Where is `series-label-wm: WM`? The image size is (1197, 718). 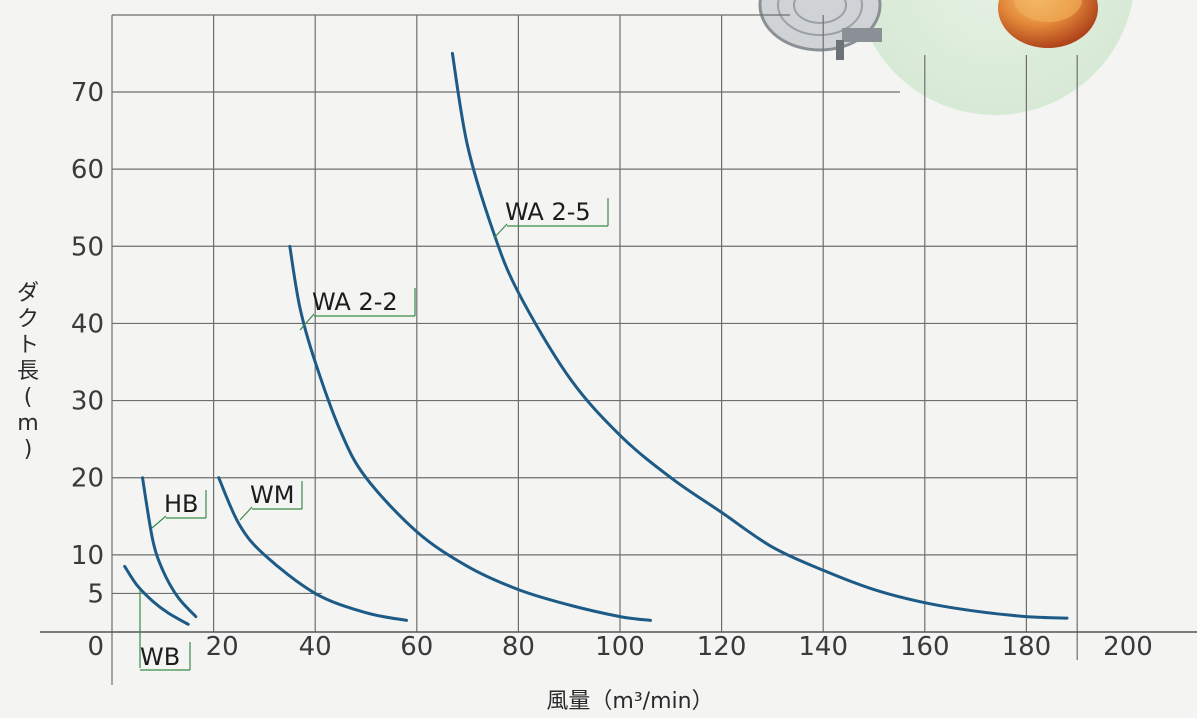
series-label-wm: WM is located at coordinates (272, 495).